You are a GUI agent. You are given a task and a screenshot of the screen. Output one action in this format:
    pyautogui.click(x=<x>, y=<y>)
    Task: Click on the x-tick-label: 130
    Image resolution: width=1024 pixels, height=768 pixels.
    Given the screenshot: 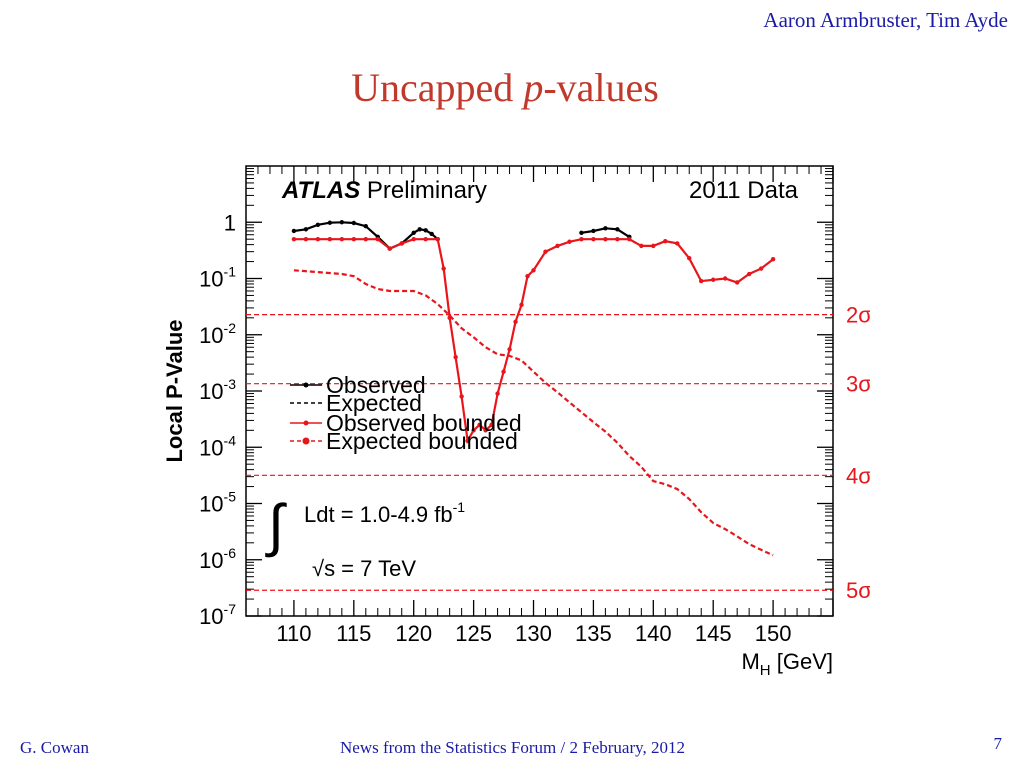 What is the action you would take?
    pyautogui.click(x=533, y=633)
    